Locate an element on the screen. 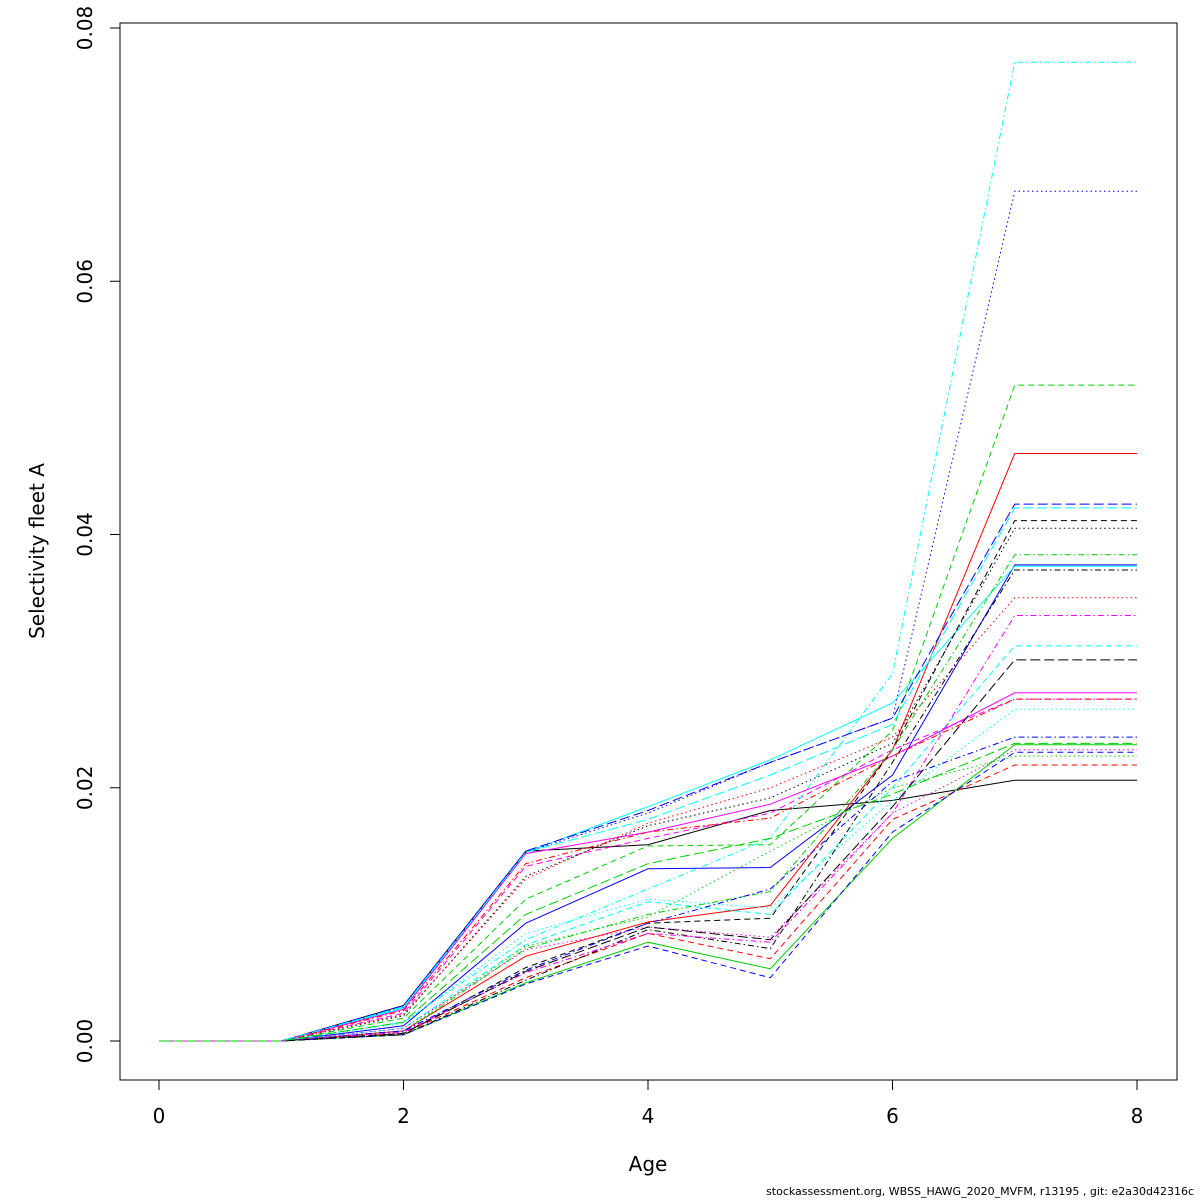 This screenshot has height=1200, width=1200. y-tick-label: 0.06 is located at coordinates (85, 281).